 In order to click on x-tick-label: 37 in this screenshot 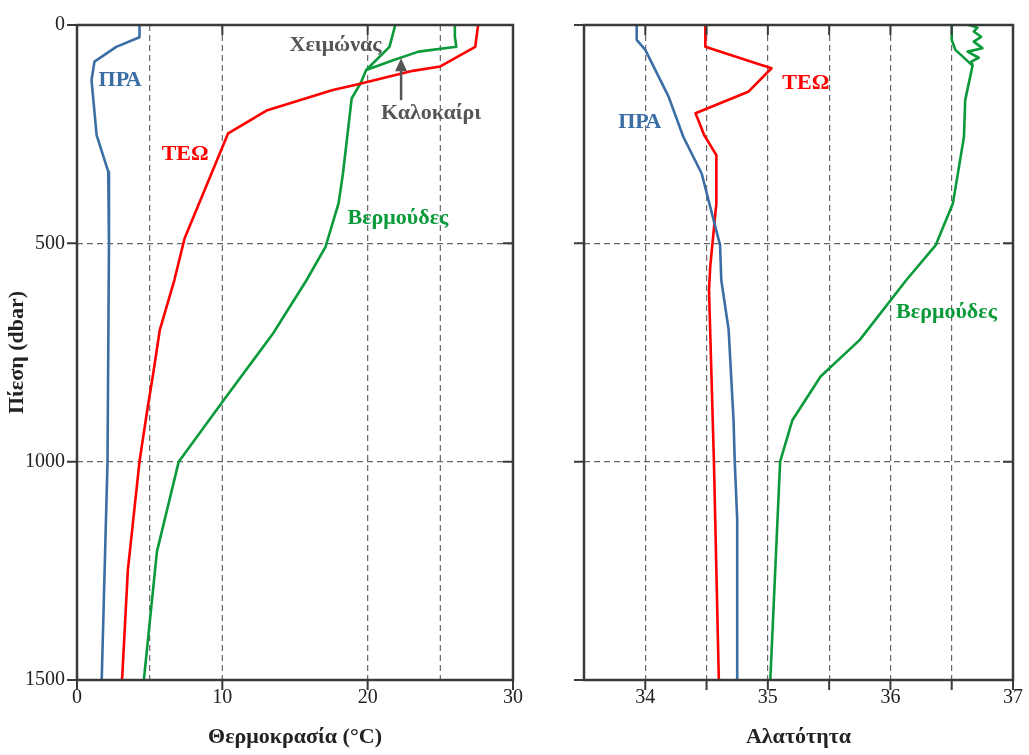, I will do `click(1013, 696)`.